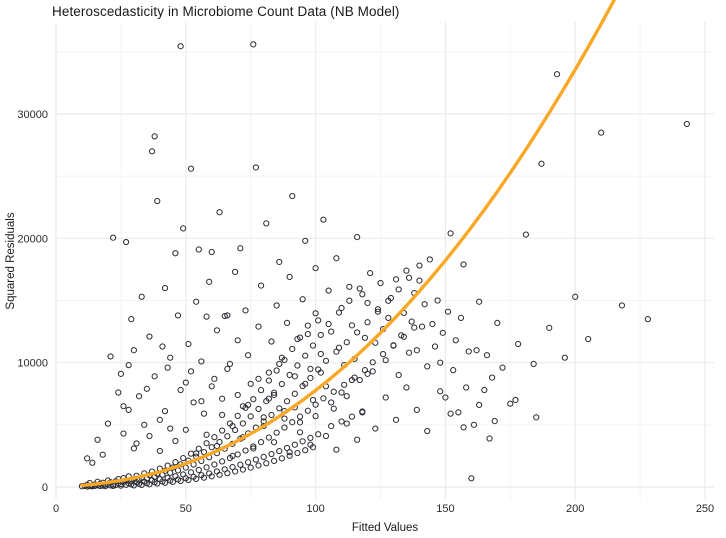  What do you see at coordinates (32, 301) in the screenshot?
I see `y-tick-labels: 0 10000 20000 30000` at bounding box center [32, 301].